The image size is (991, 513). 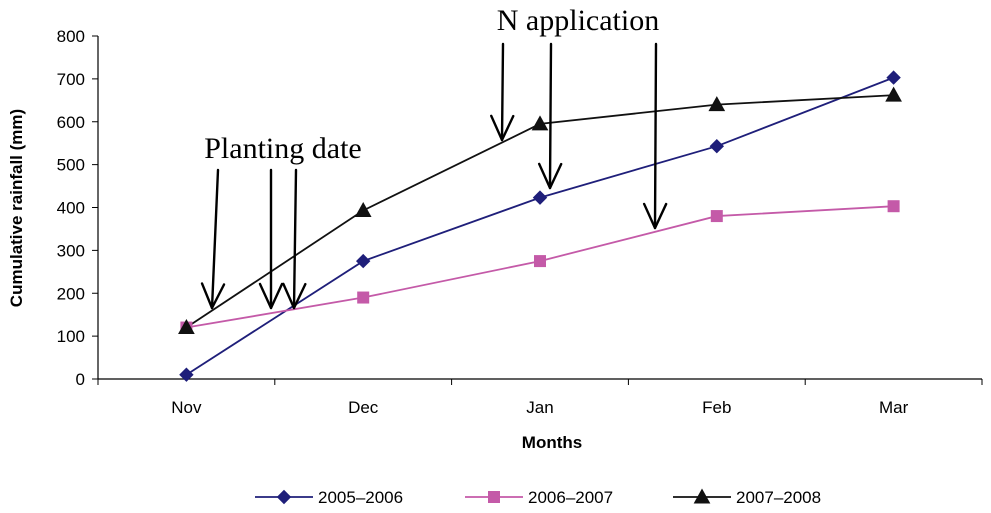 What do you see at coordinates (71, 250) in the screenshot?
I see `y-tick-label: 300` at bounding box center [71, 250].